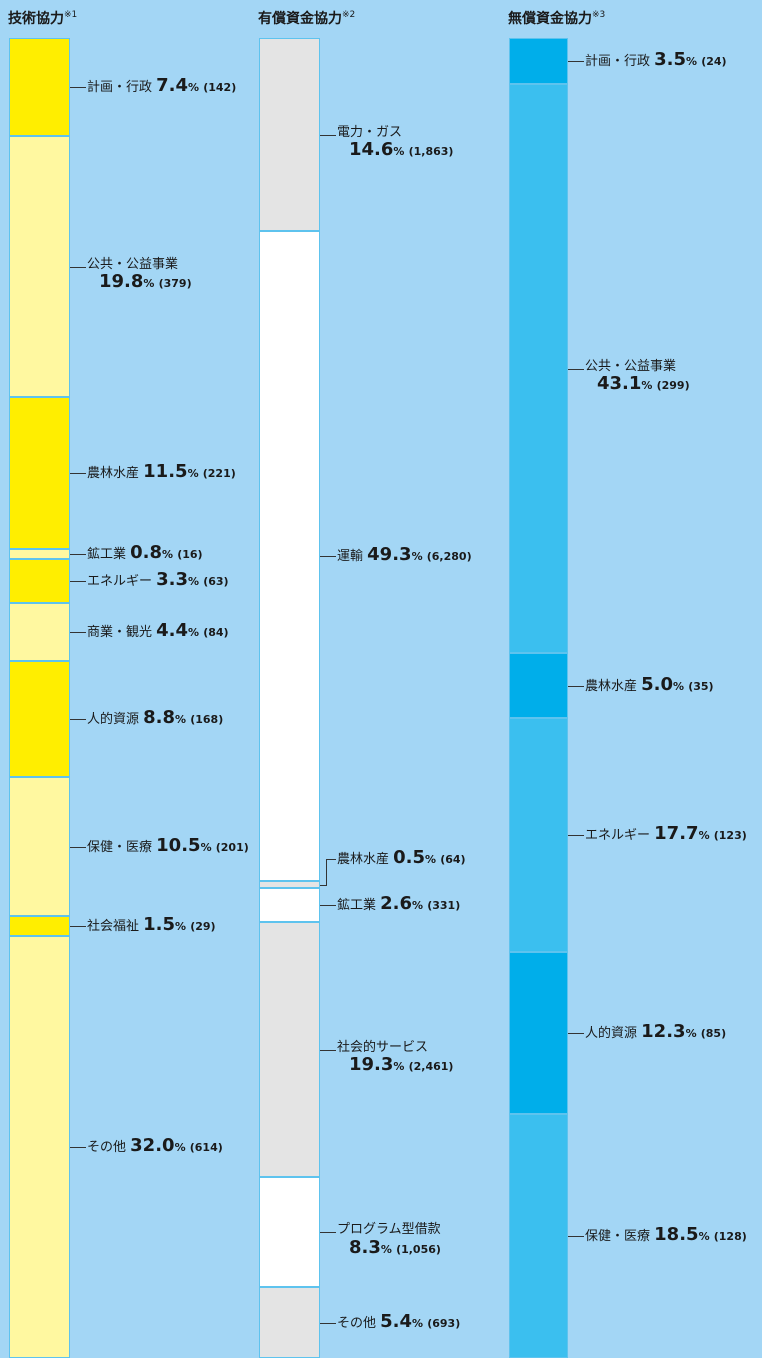  I want to click on grant-segment-label: 公共・公益事業 43.1% (299), so click(637, 377).